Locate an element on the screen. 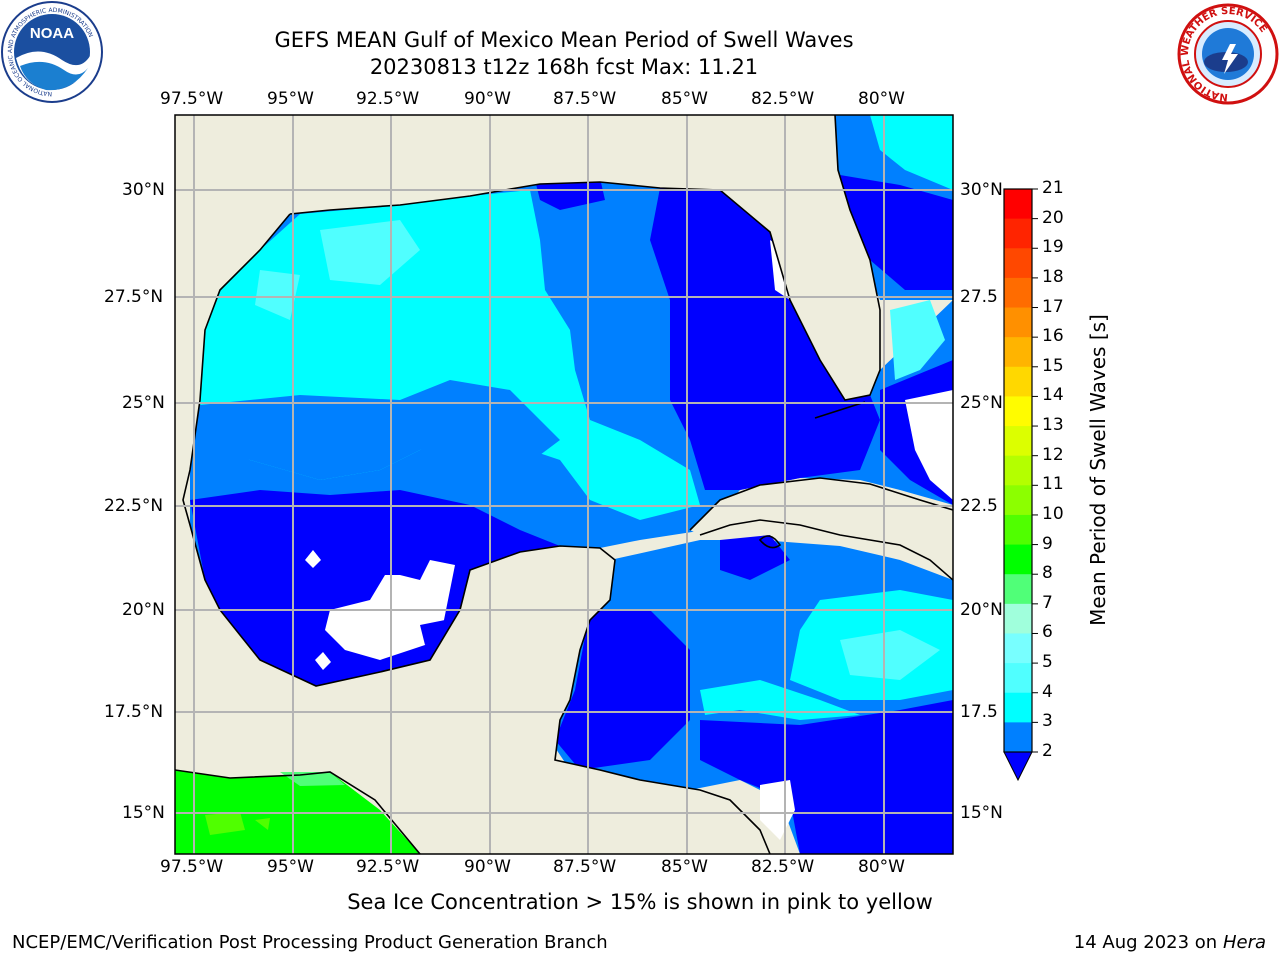 This screenshot has width=1280, height=960. colorbar is located at coordinates (1021, 470).